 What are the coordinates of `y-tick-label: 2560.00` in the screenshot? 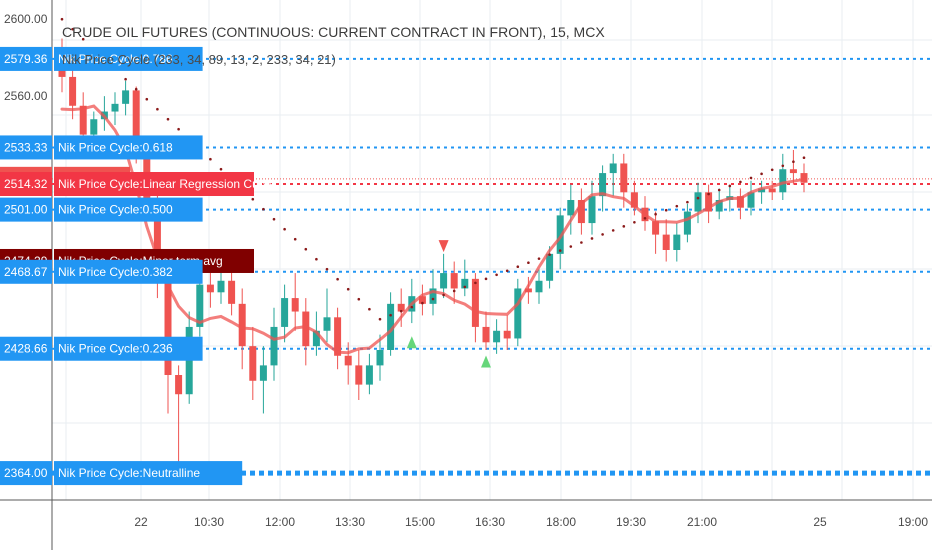 It's located at (26, 96).